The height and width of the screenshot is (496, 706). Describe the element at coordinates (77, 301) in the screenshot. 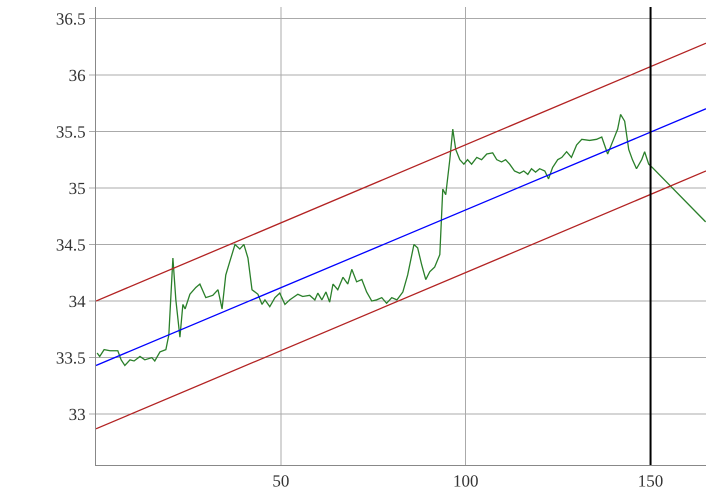

I see `y-tick-label: 34` at that location.